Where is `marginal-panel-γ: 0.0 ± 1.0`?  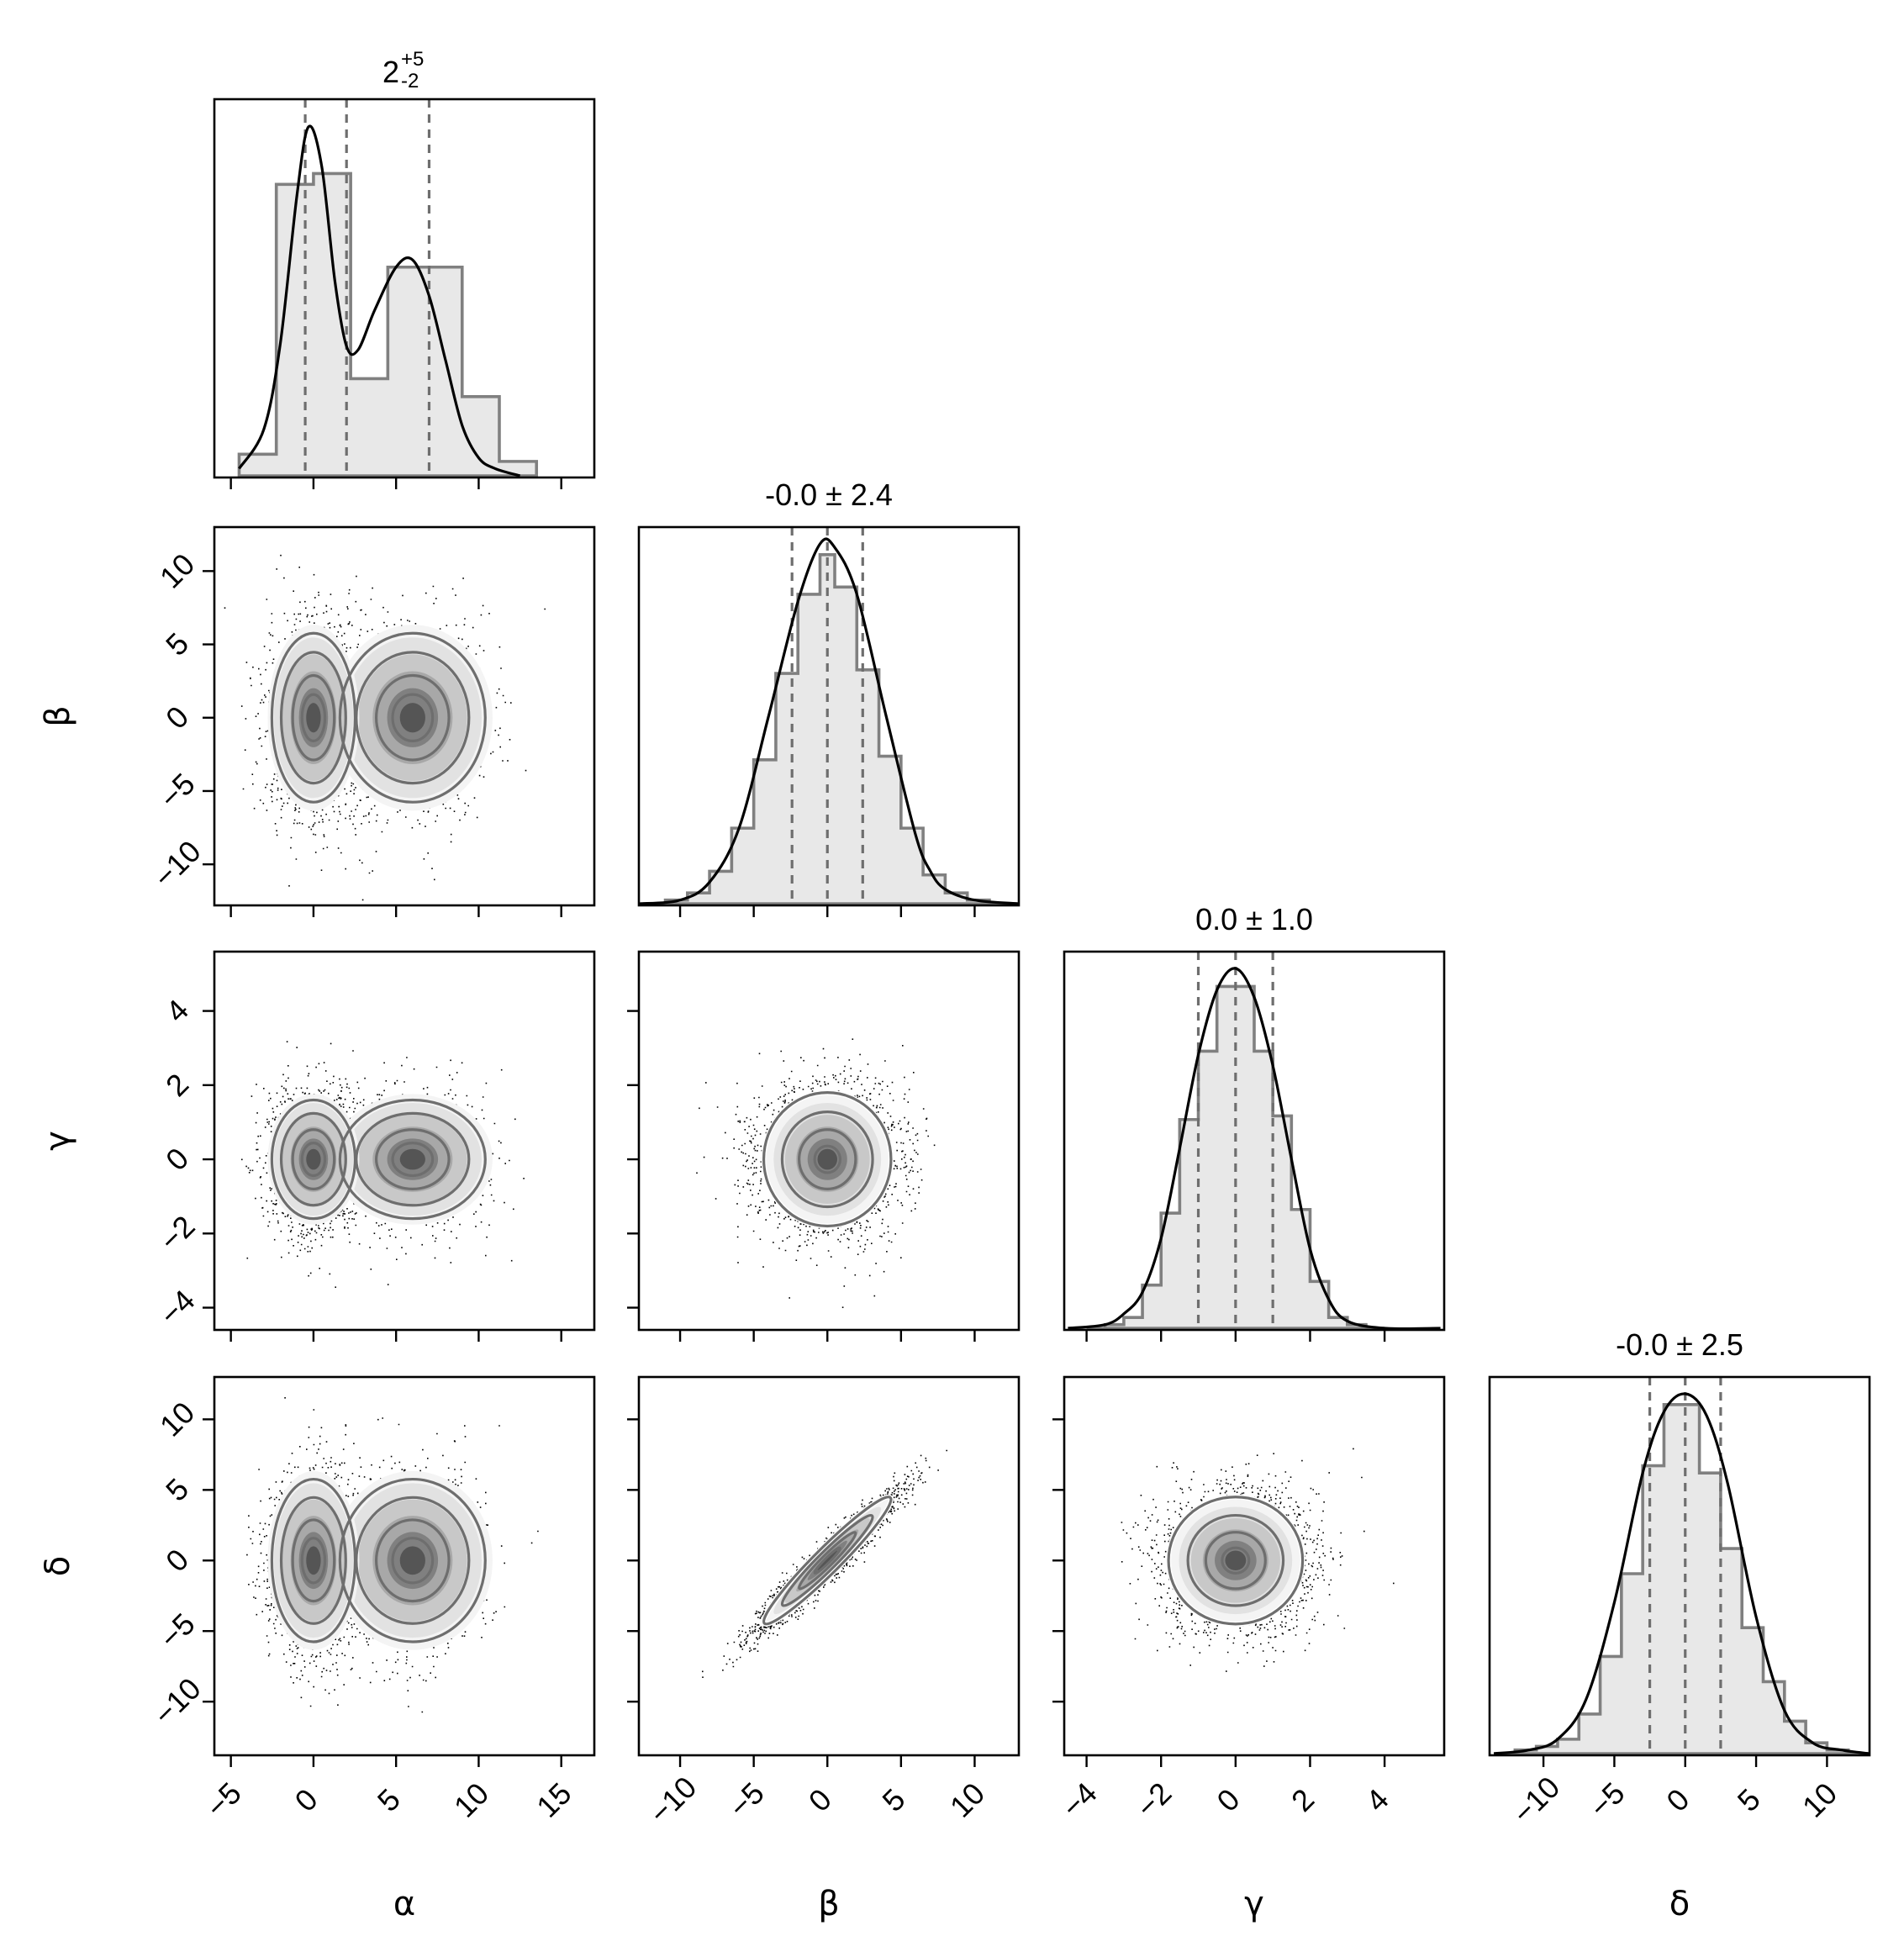 marginal-panel-γ: 0.0 ± 1.0 is located at coordinates (1254, 1122).